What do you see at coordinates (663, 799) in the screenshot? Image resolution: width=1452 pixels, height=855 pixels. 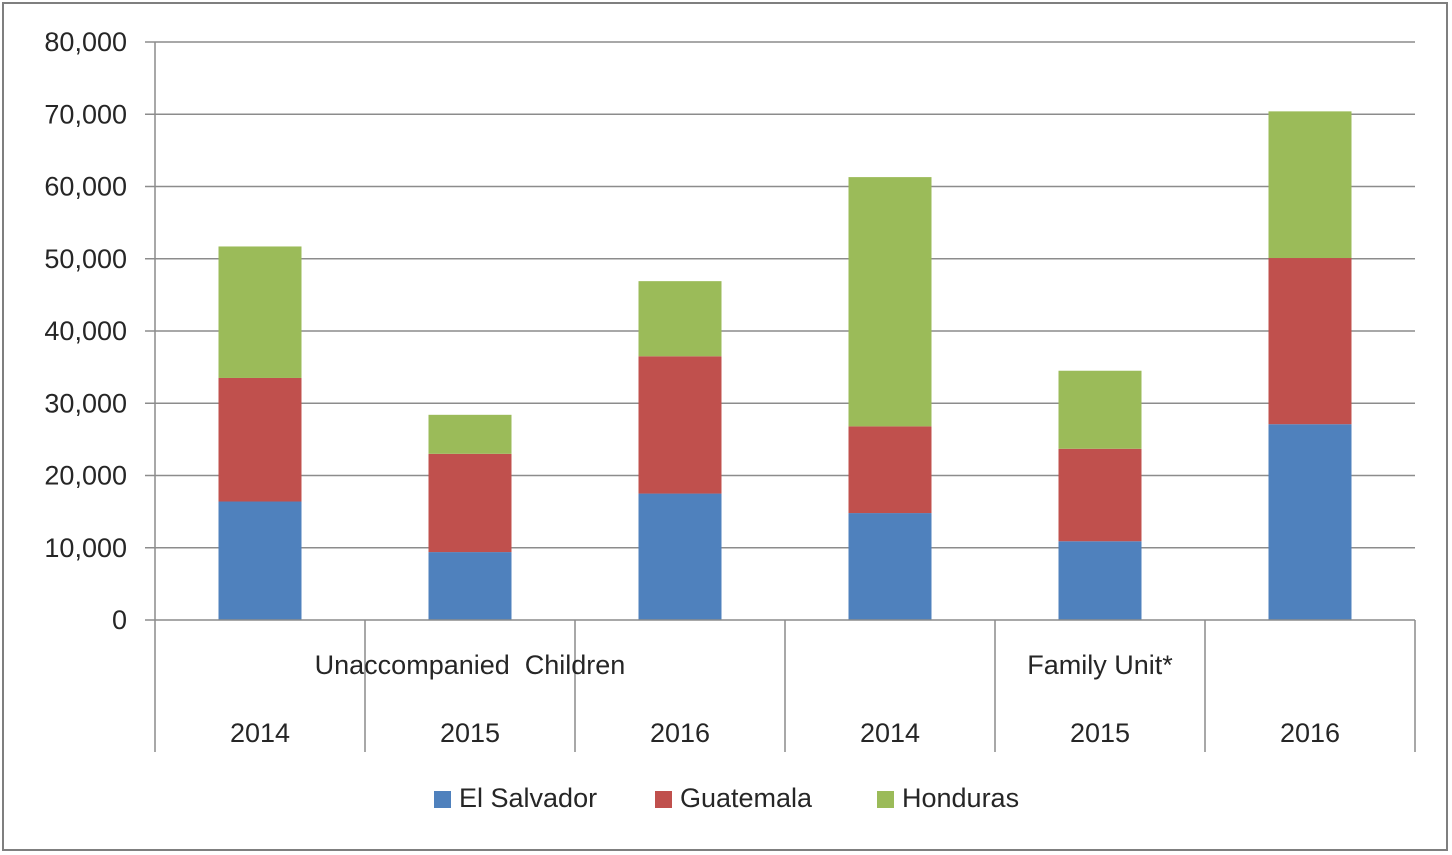 I see `legend-swatch-guatemala` at bounding box center [663, 799].